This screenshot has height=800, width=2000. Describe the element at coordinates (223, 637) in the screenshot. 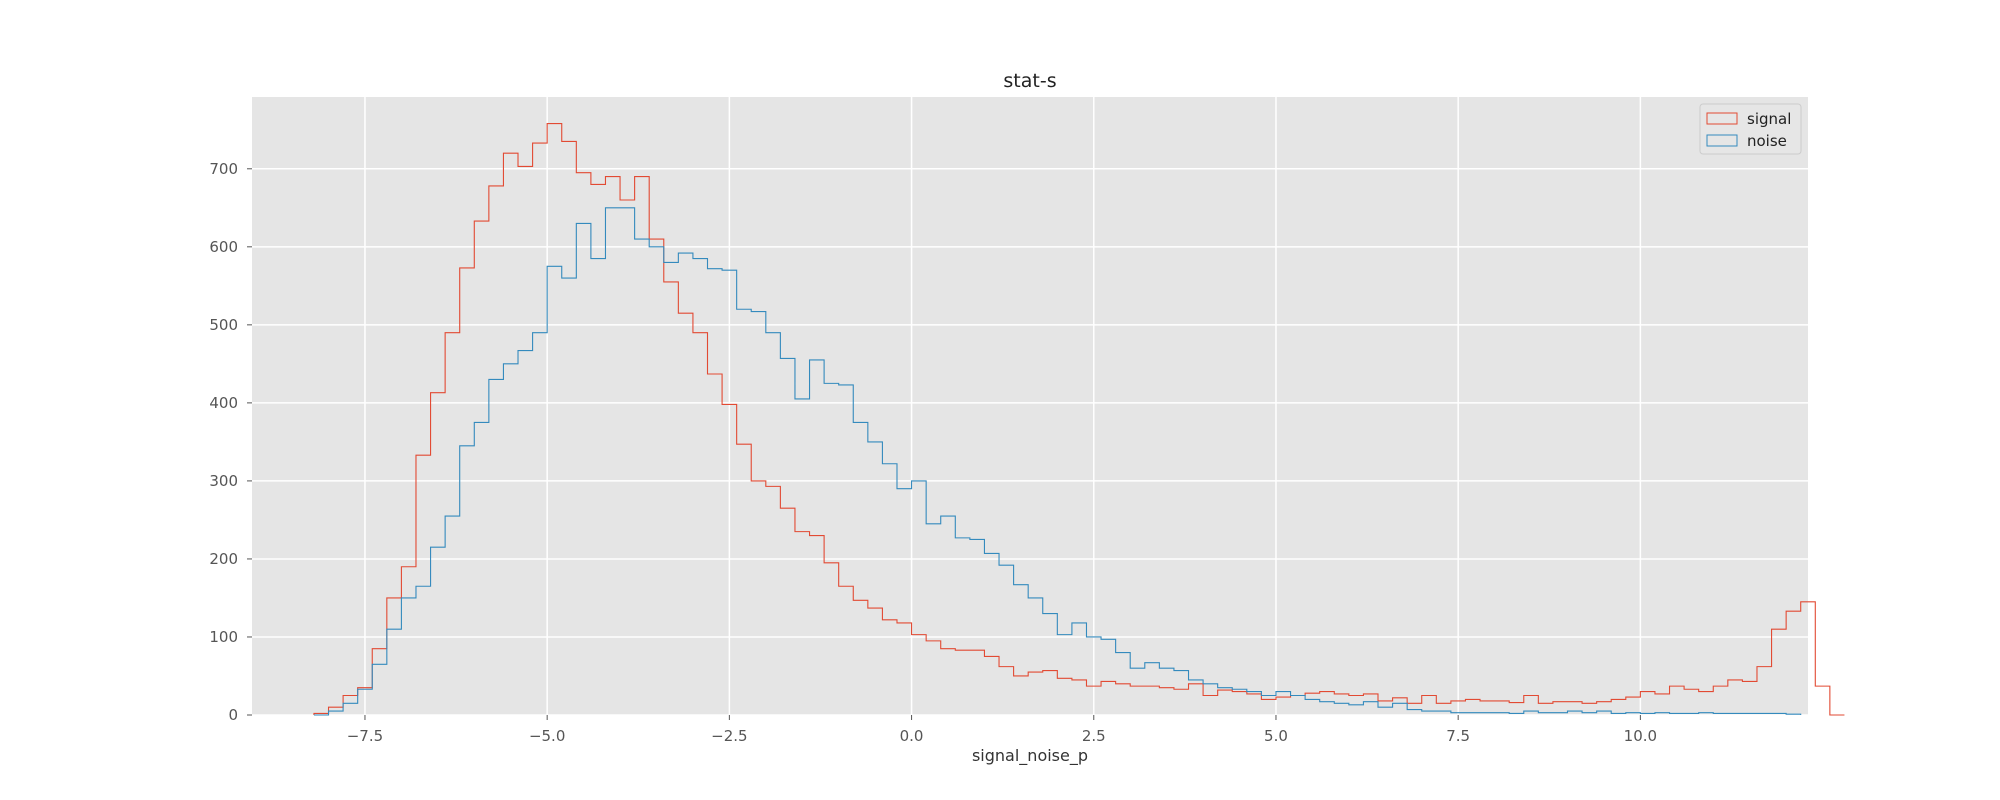

I see `y-tick-label: 100` at that location.